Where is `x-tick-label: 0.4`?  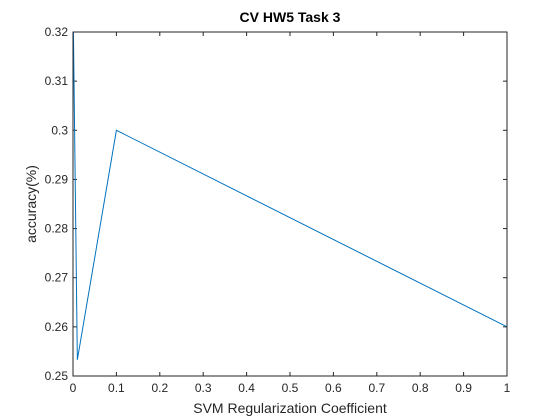
x-tick-label: 0.4 is located at coordinates (246, 388).